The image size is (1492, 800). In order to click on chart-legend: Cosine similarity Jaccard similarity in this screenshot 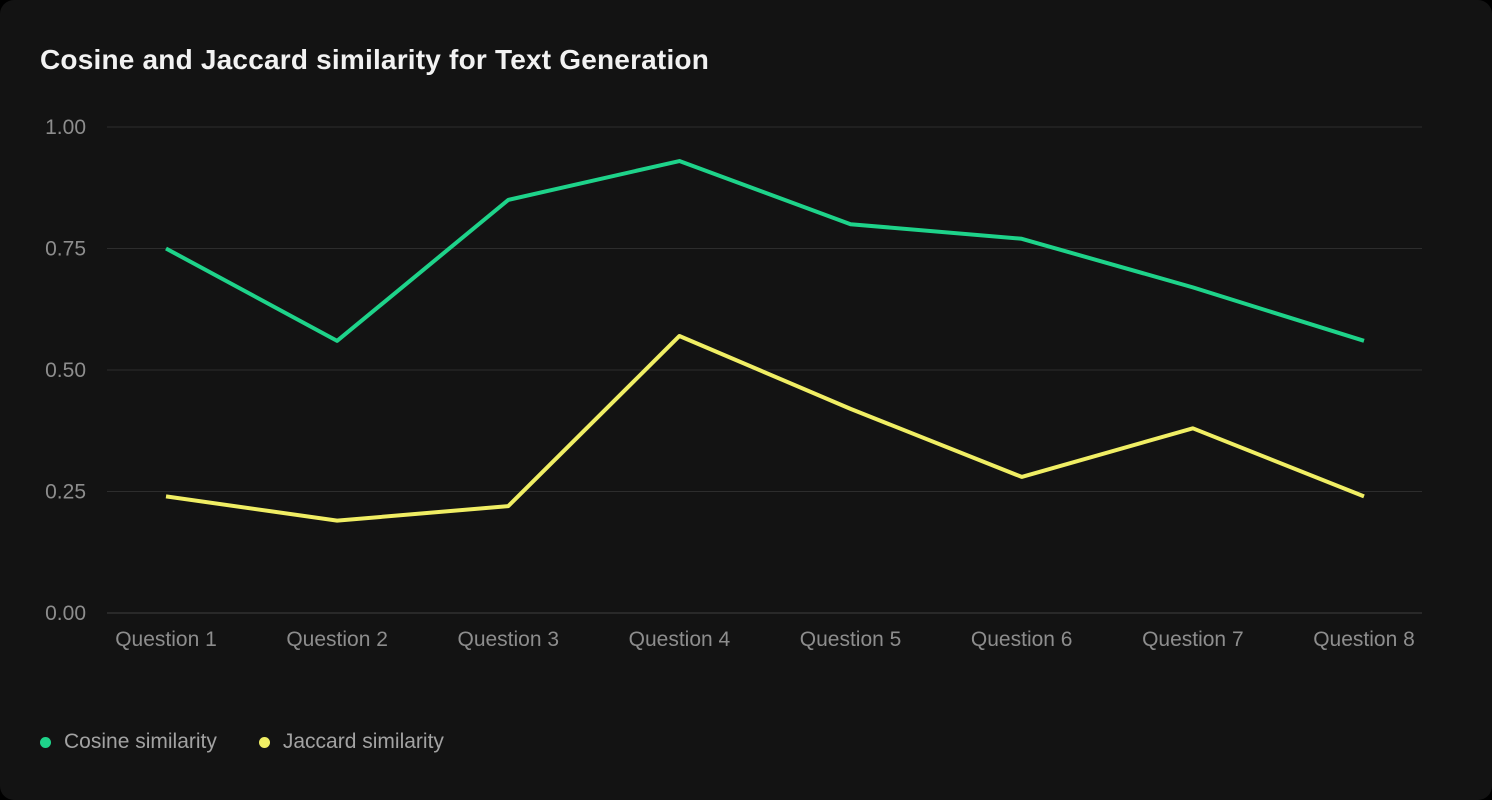, I will do `click(242, 742)`.